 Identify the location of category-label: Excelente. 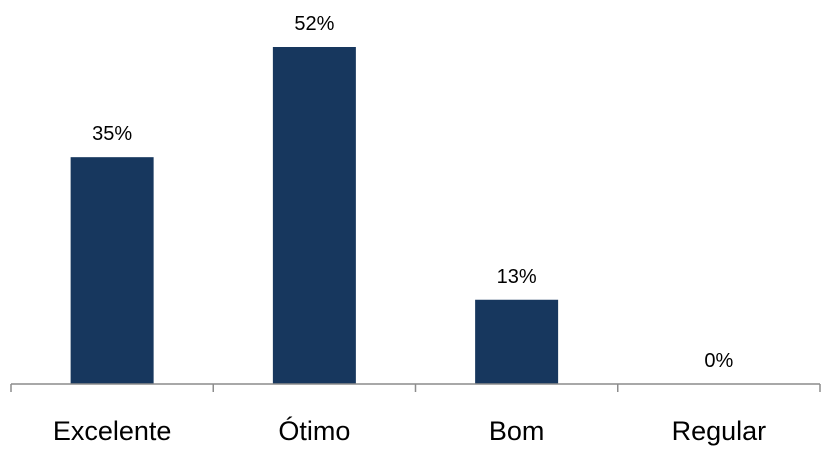
(112, 431).